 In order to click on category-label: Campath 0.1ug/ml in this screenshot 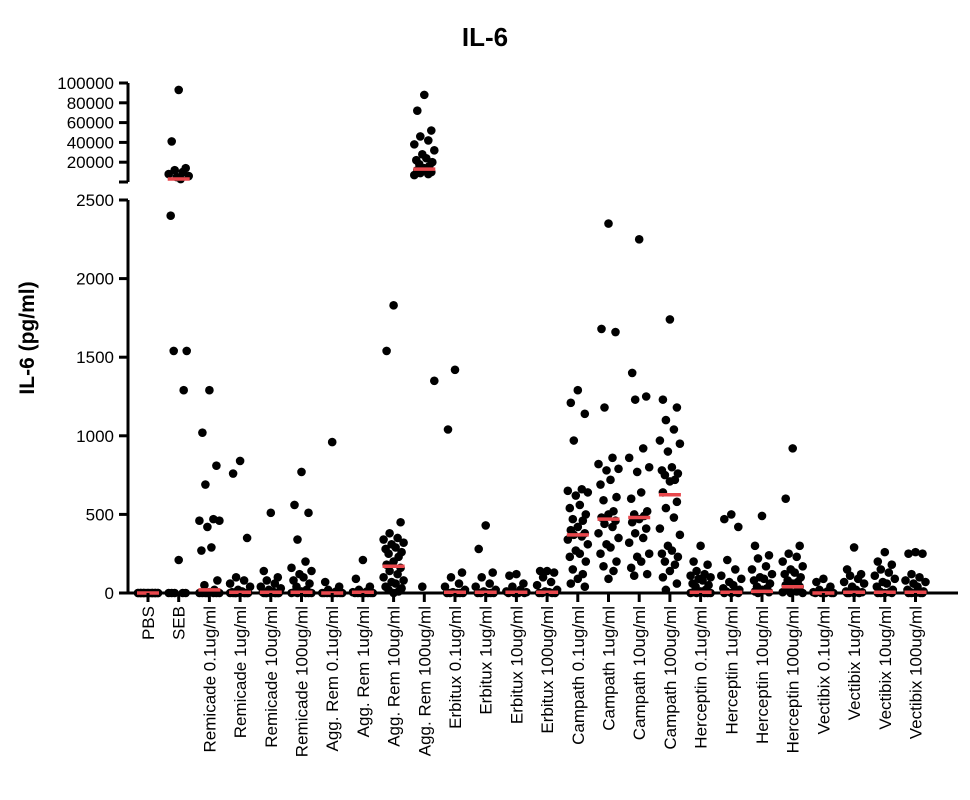, I will do `click(578, 675)`.